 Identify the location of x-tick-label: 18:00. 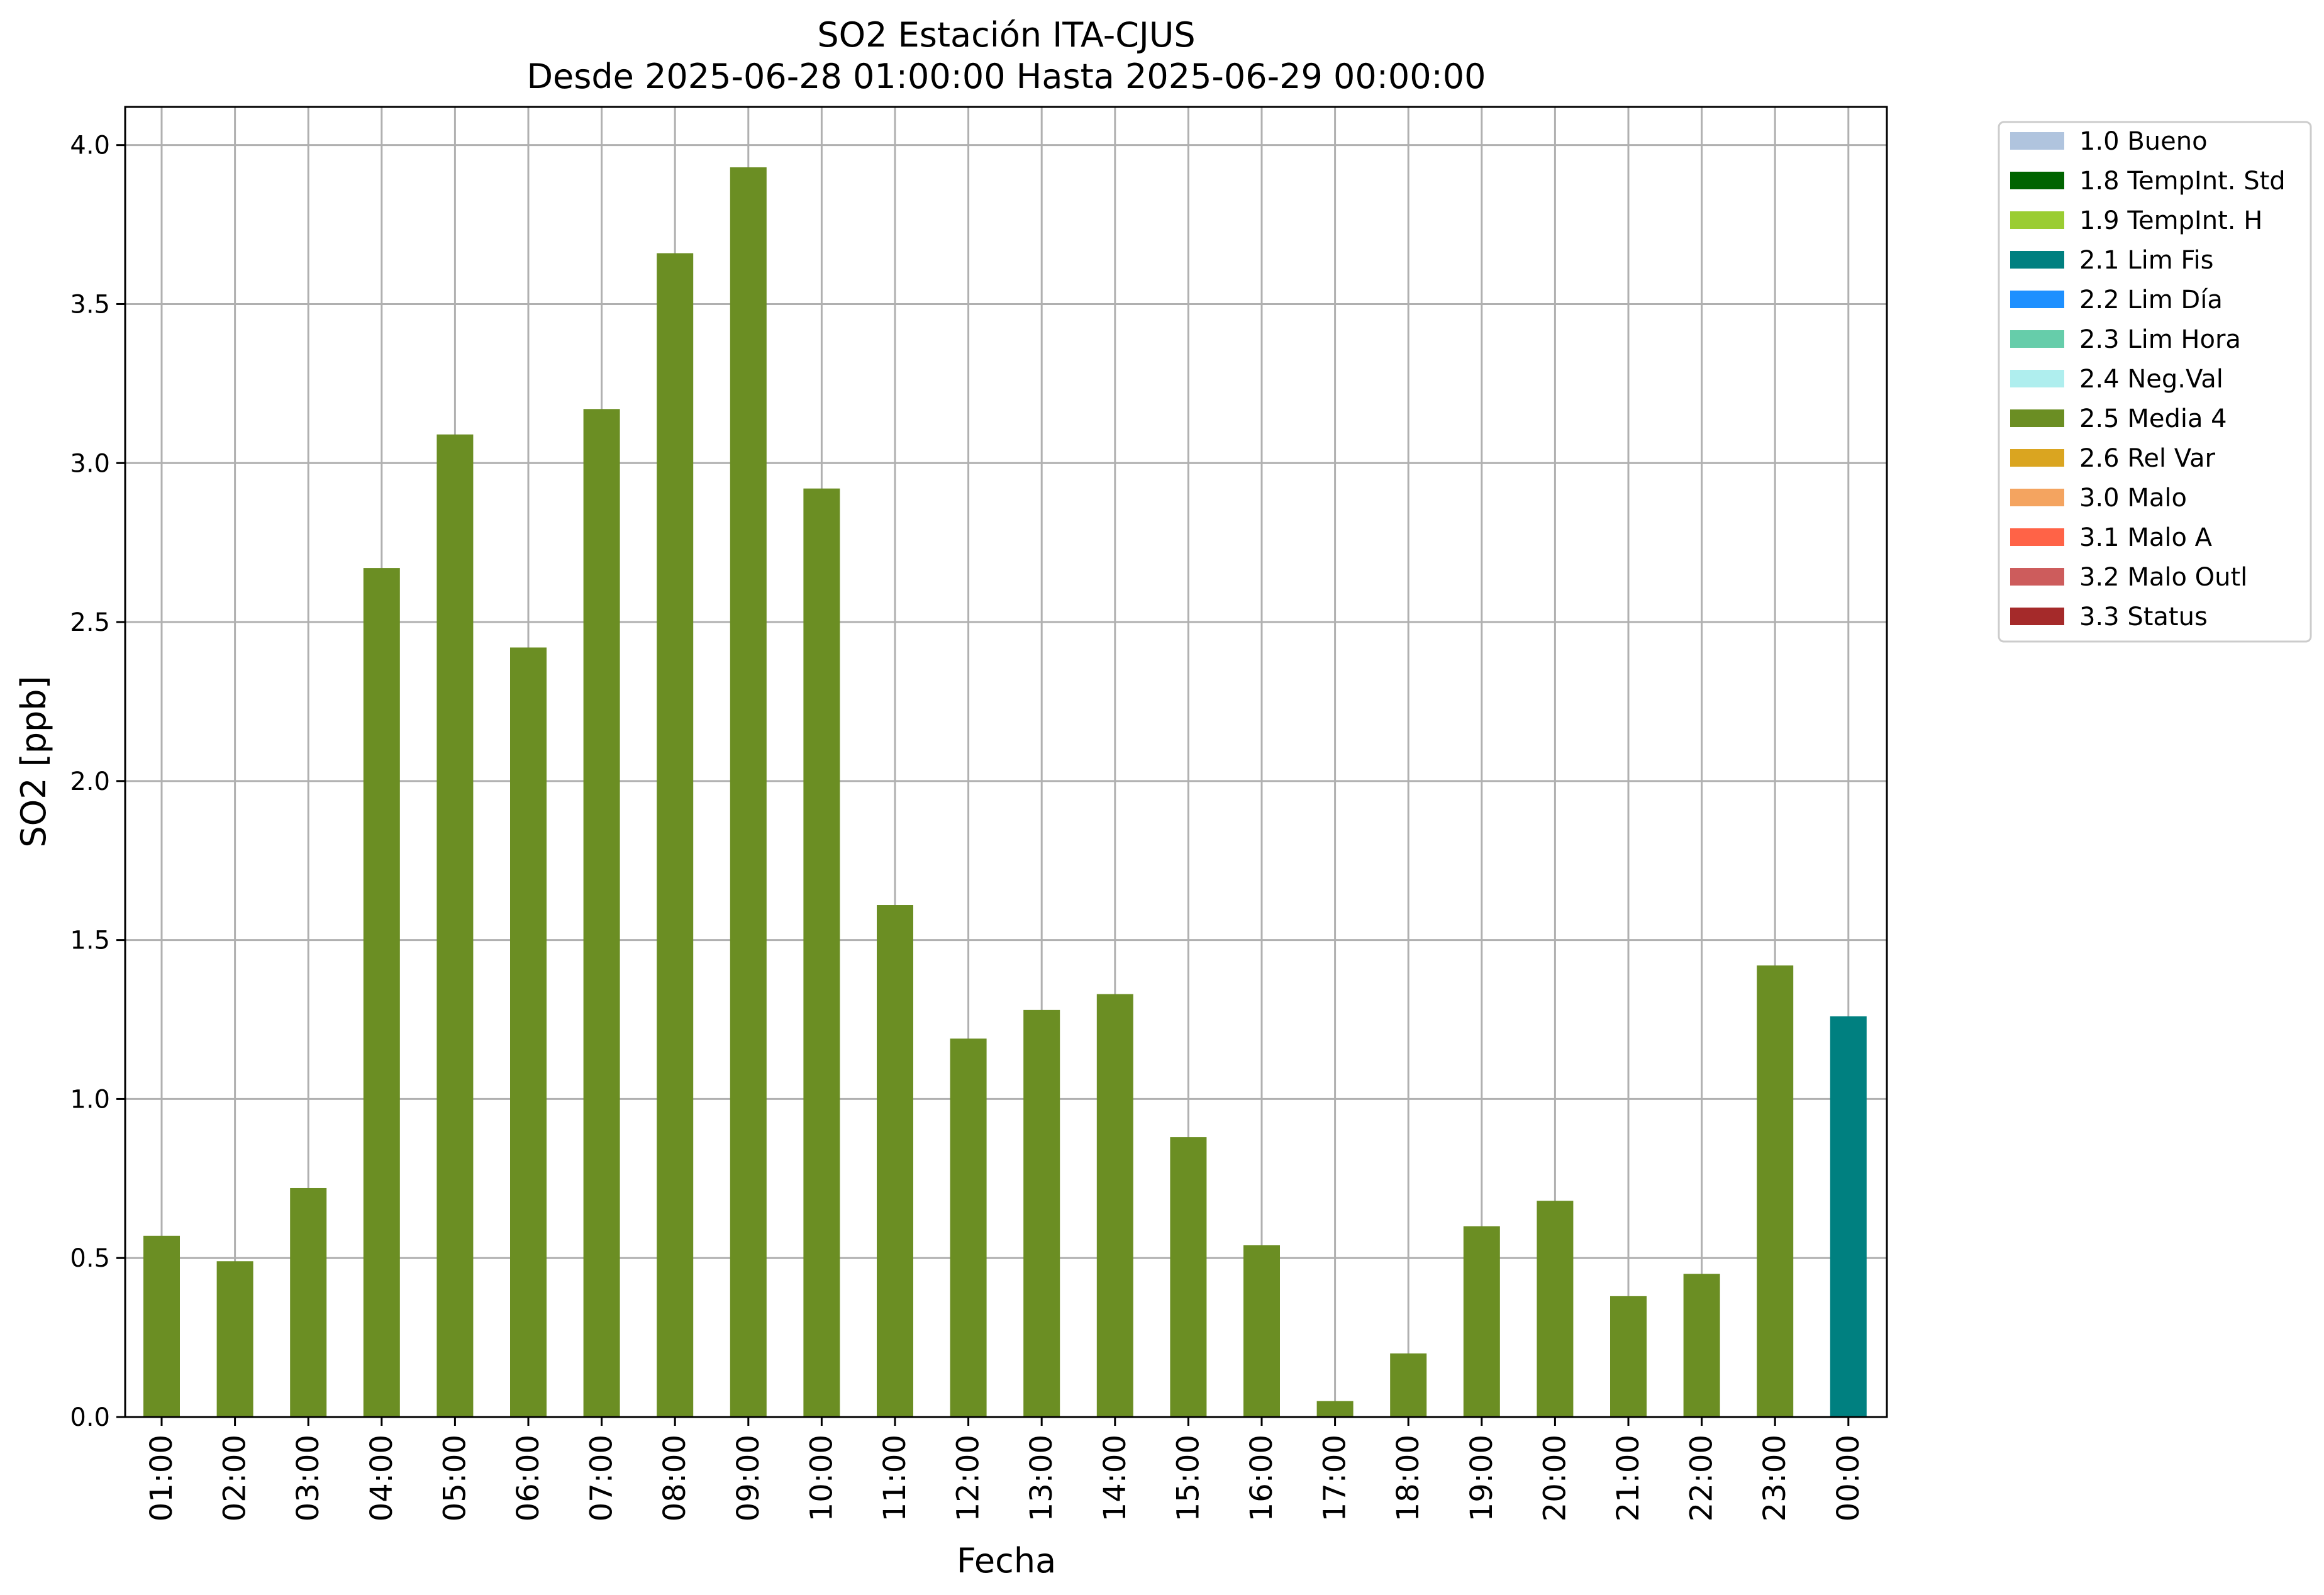
(1408, 1478).